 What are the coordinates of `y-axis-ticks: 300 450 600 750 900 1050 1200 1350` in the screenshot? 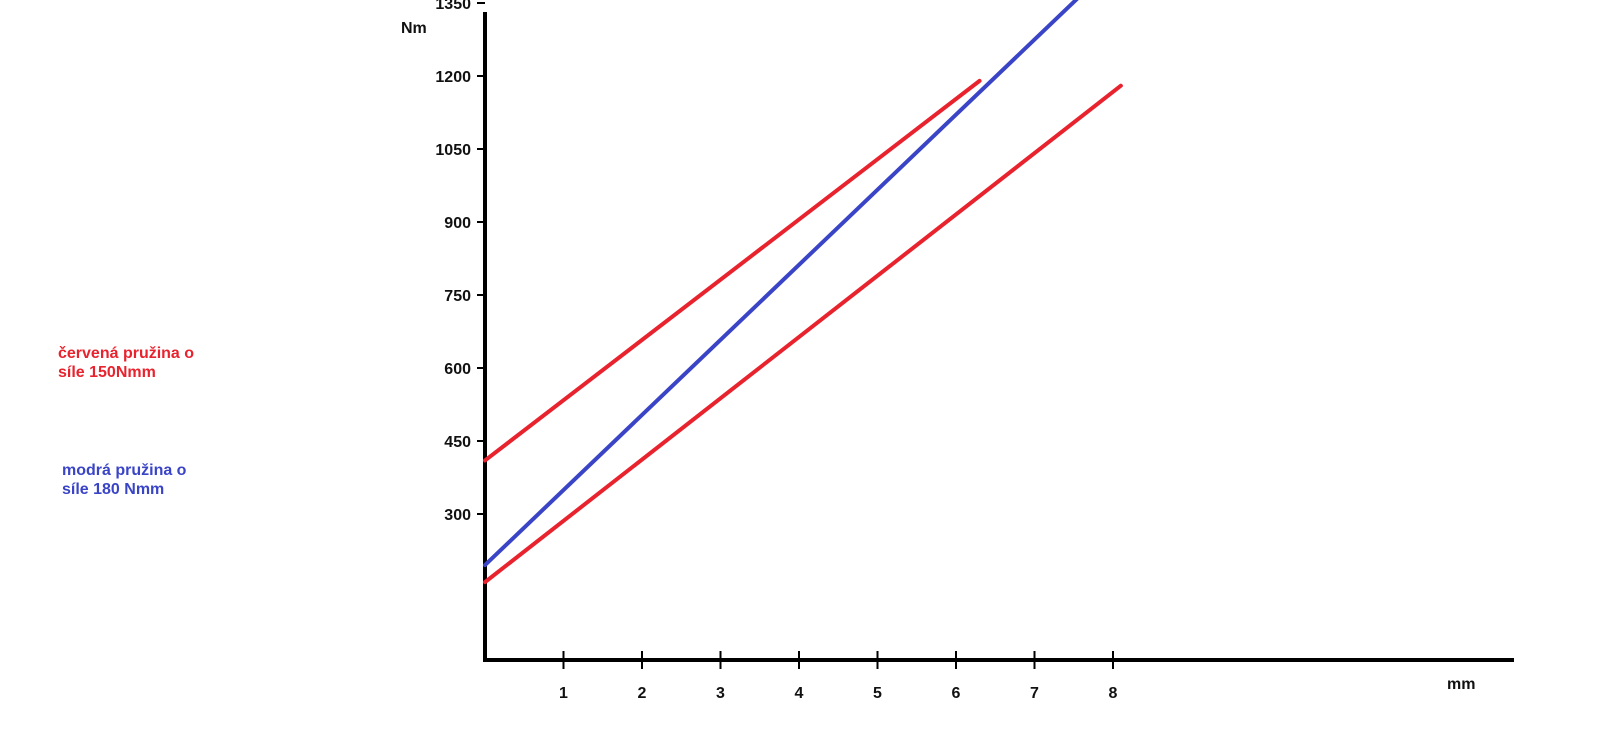 It's located at (460, 262).